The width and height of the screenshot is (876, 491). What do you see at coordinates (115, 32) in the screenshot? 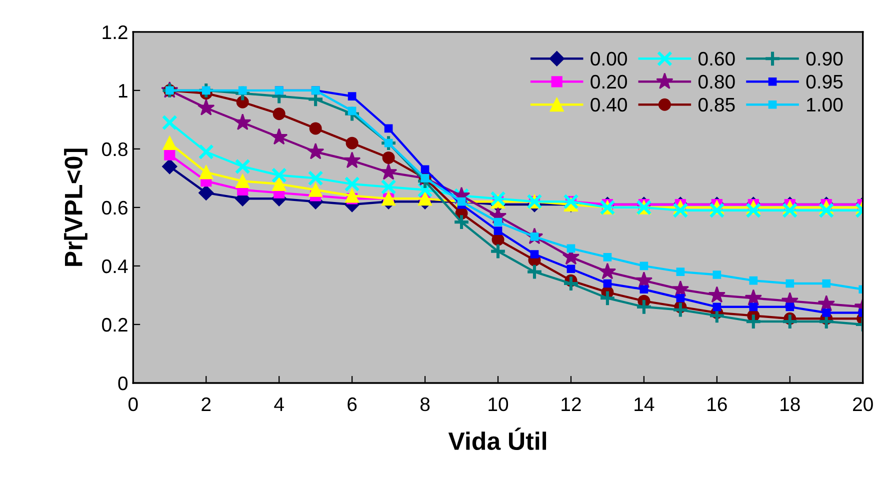
I see `y-tick-label: 1.2` at bounding box center [115, 32].